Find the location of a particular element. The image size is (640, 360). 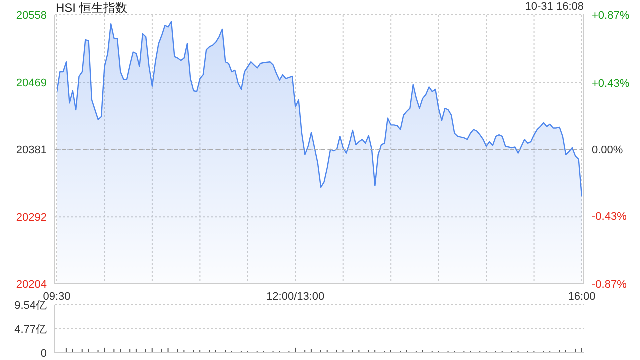

y-tick-label: 0 is located at coordinates (43, 354).